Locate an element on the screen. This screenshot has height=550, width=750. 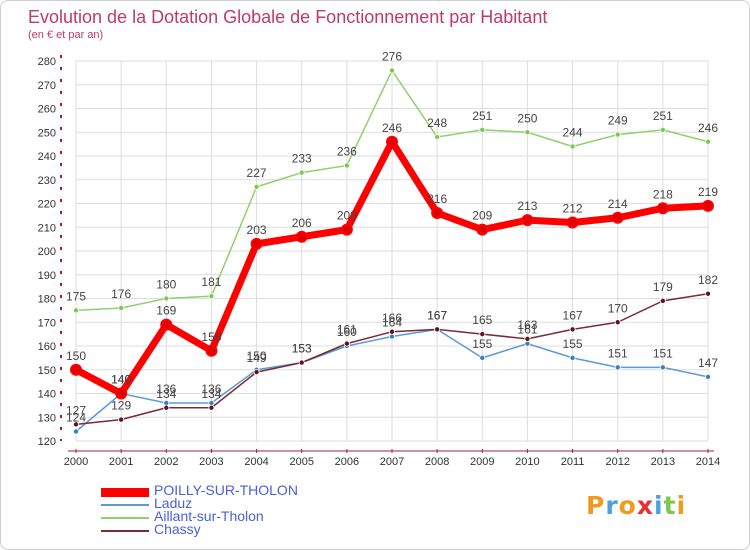
data-label-laduz: 167 is located at coordinates (437, 315).